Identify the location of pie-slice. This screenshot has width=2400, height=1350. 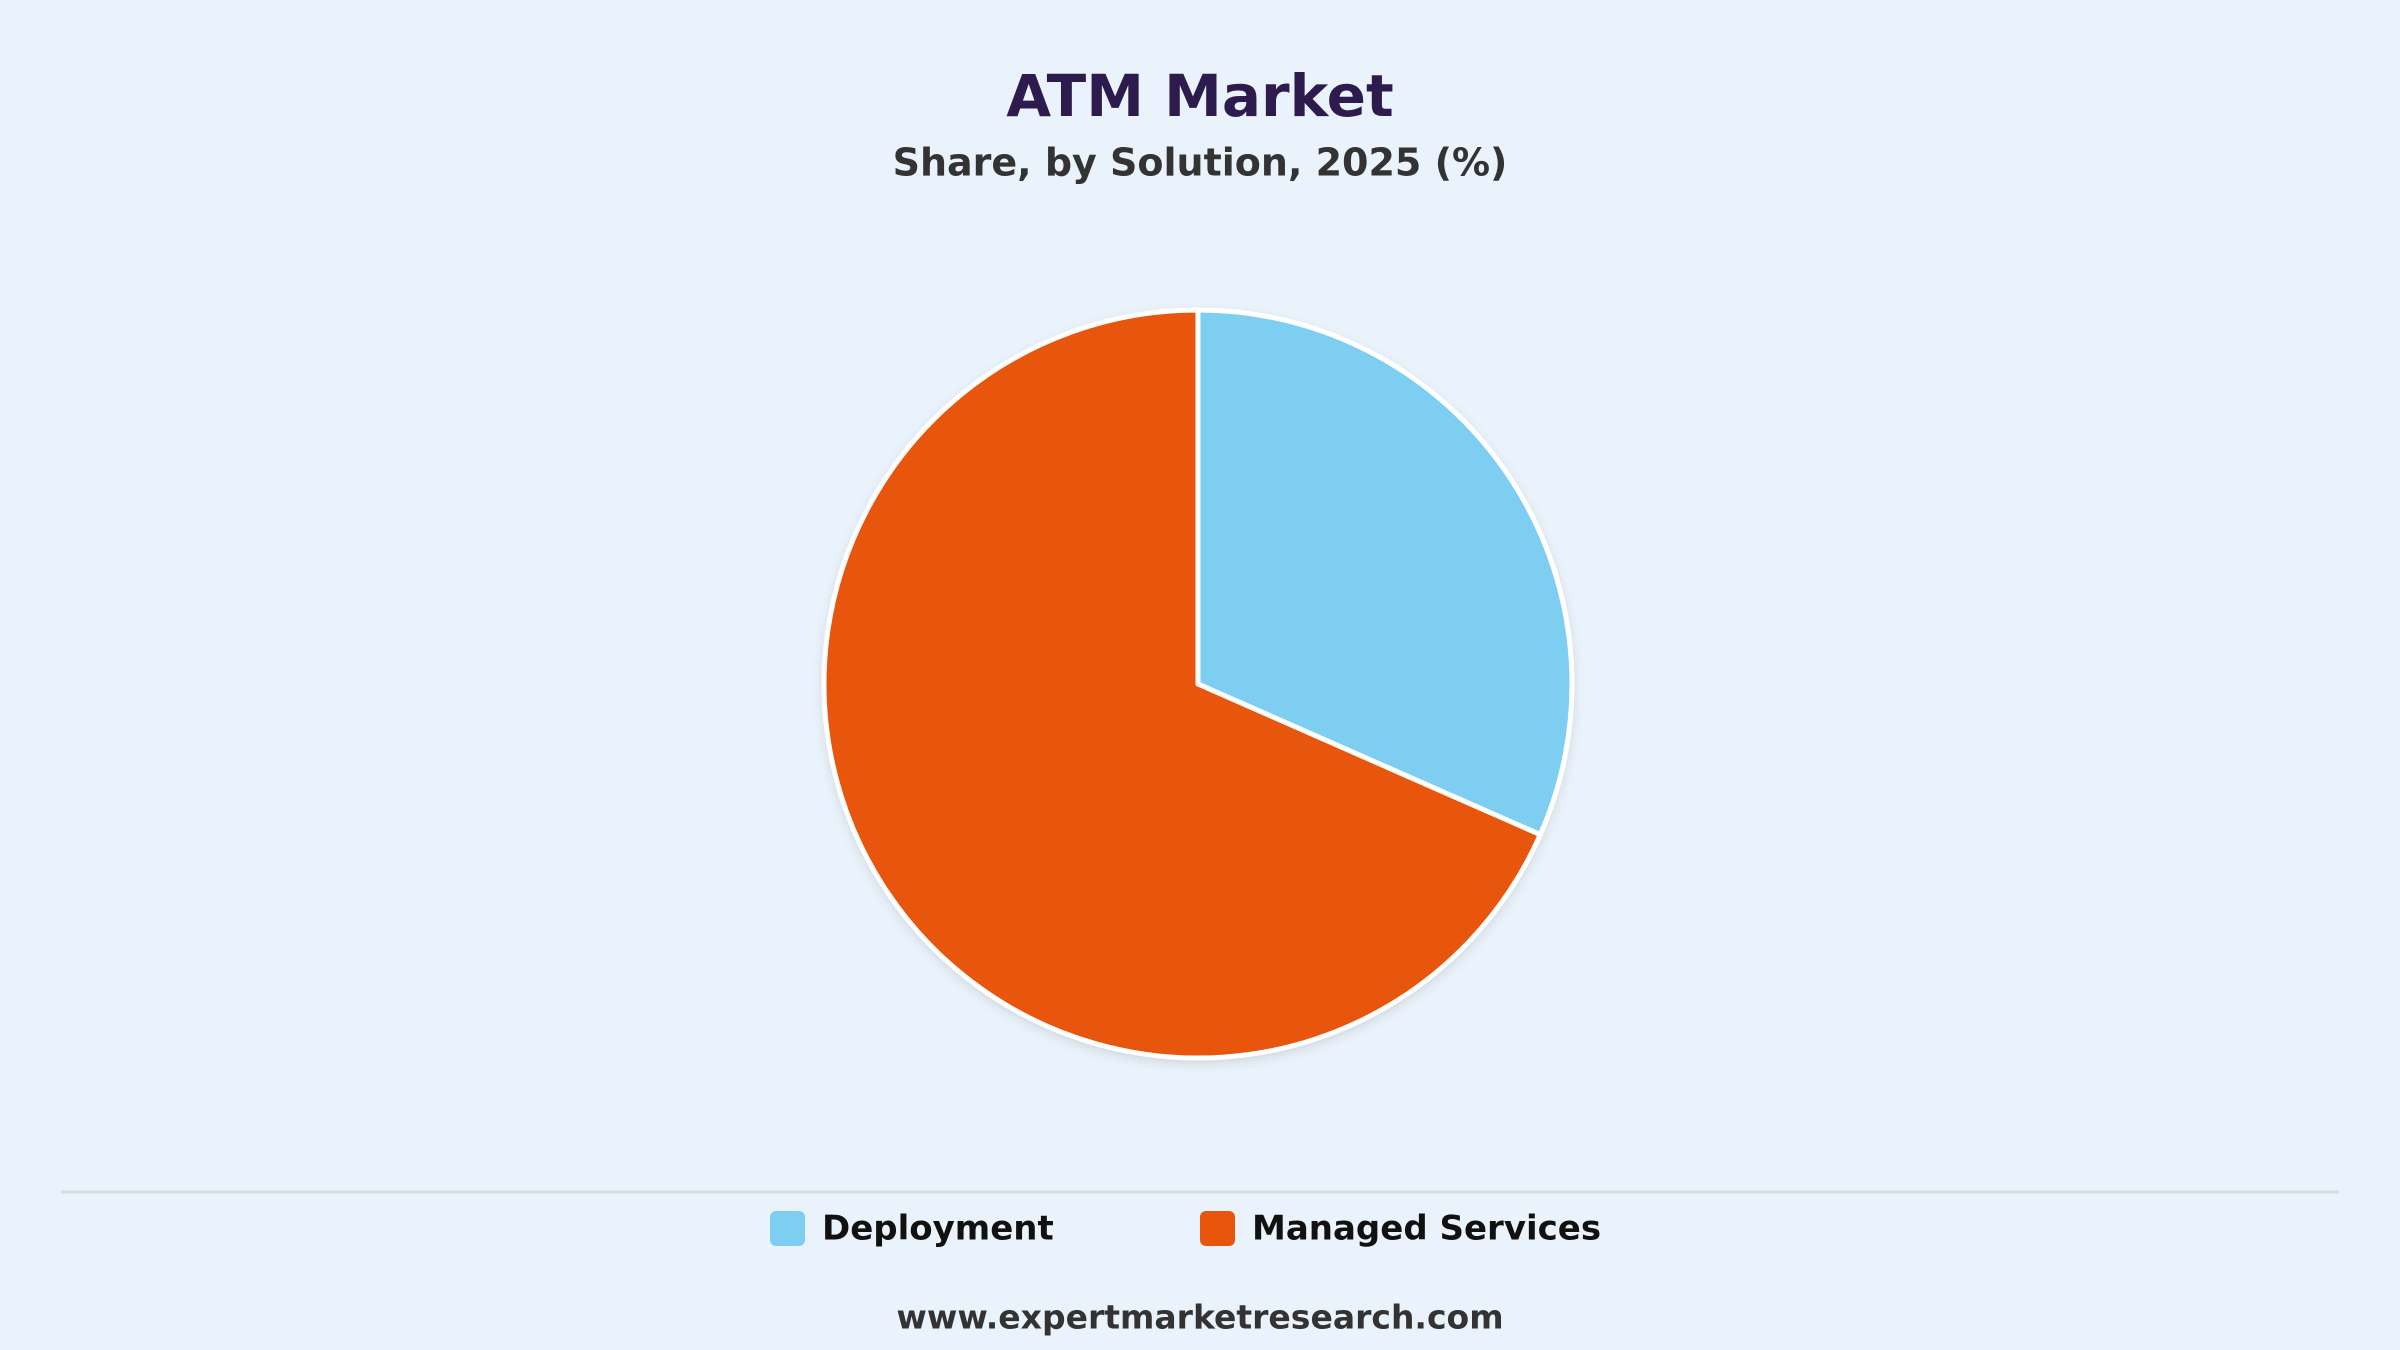
(1385, 572).